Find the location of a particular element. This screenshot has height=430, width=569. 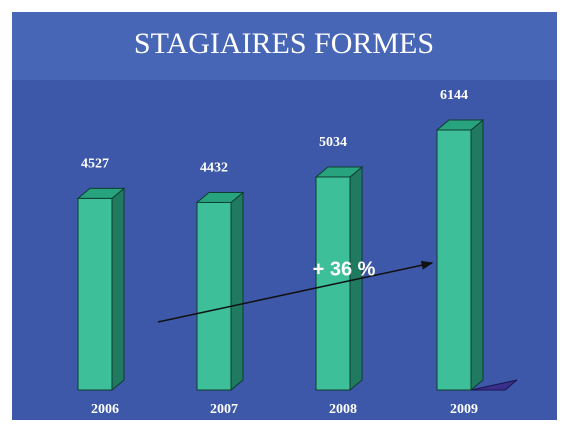

value-label: 5034 is located at coordinates (333, 142).